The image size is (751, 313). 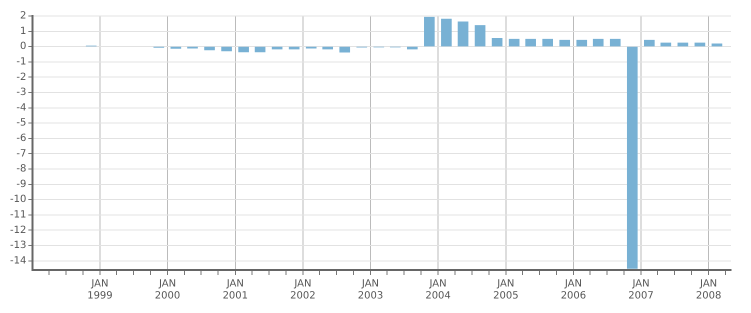 What do you see at coordinates (23, 16) in the screenshot?
I see `y-tick-label: 2` at bounding box center [23, 16].